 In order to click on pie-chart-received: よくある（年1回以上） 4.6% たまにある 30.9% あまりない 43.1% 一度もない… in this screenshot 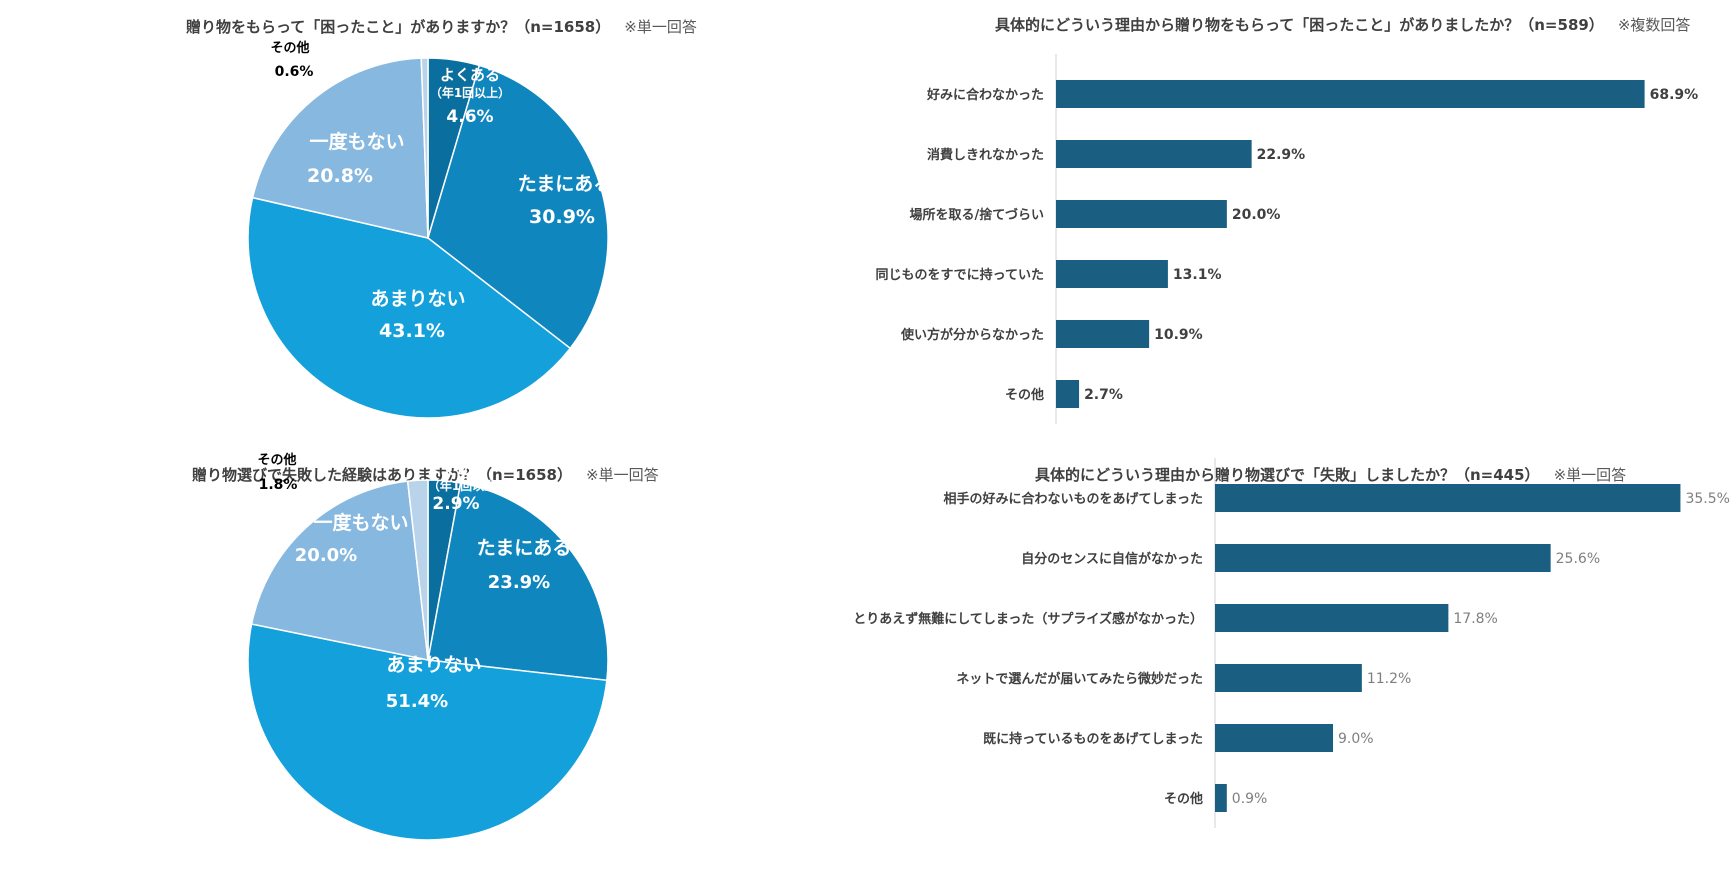, I will do `click(429, 229)`.